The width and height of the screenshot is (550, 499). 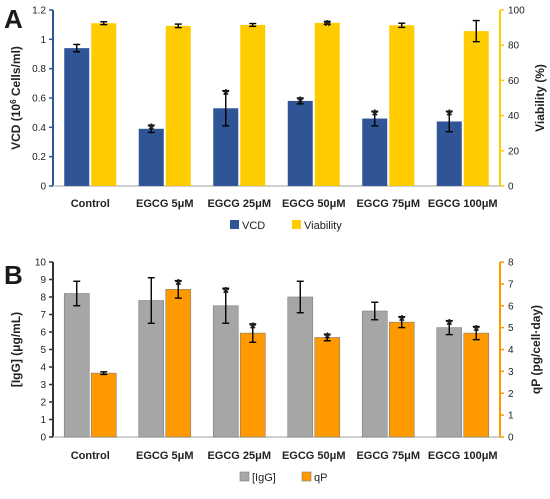 What do you see at coordinates (43, 315) in the screenshot?
I see `p2-left-tick-label: 7` at bounding box center [43, 315].